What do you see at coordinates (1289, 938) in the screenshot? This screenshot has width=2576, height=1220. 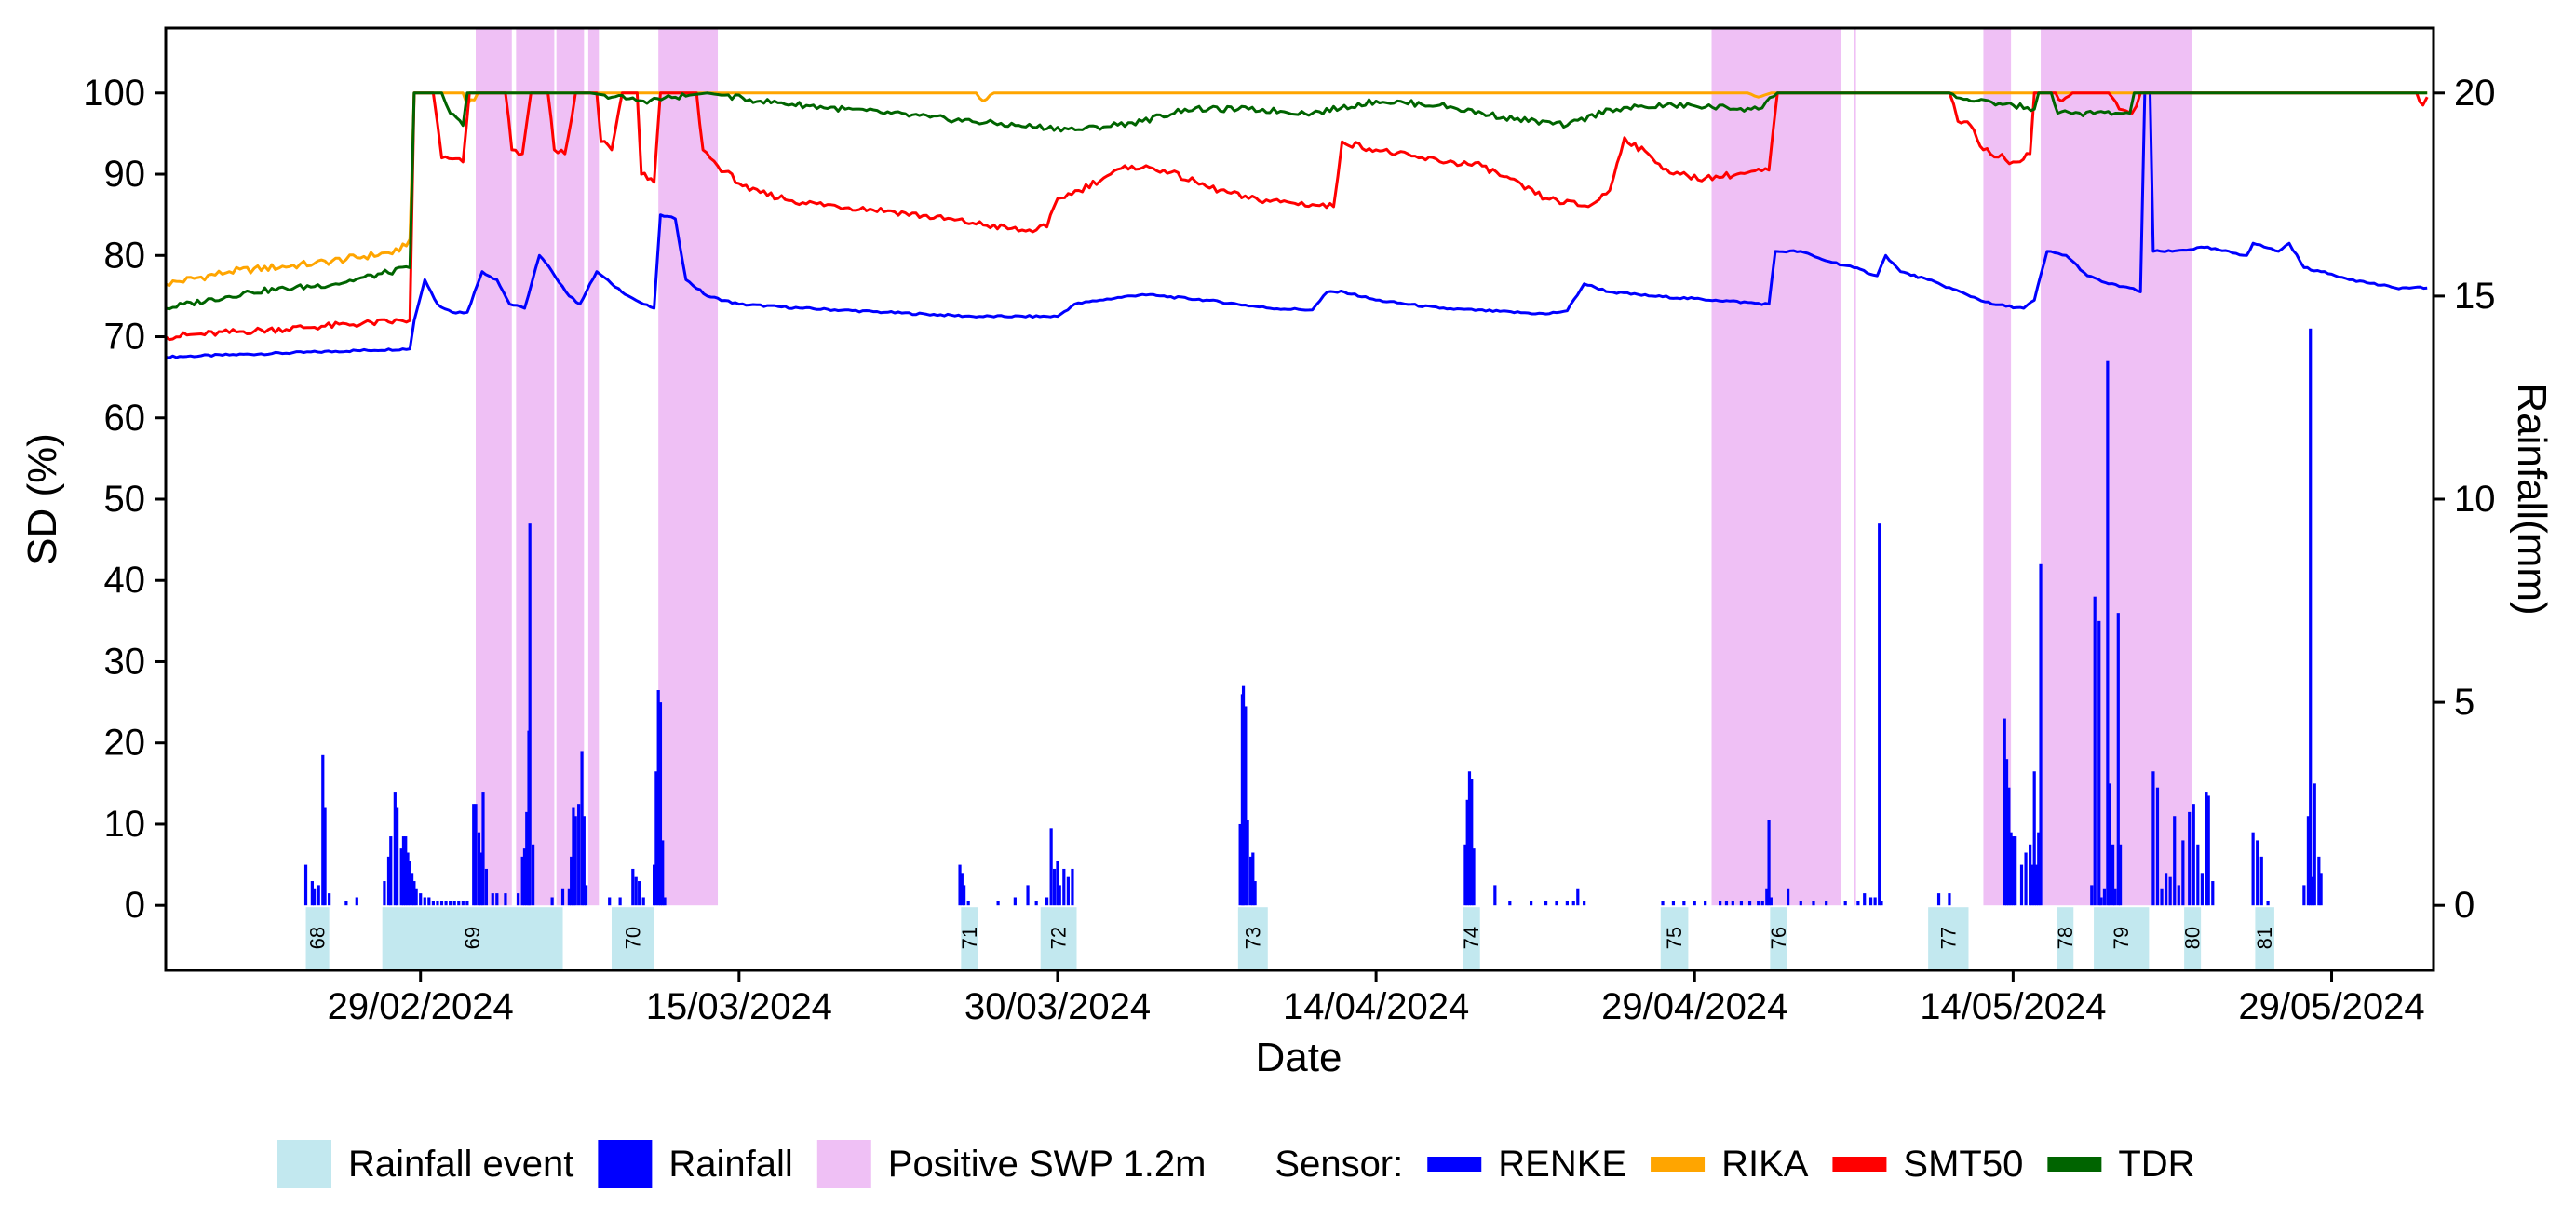 I see `rainfall-event-layer` at bounding box center [1289, 938].